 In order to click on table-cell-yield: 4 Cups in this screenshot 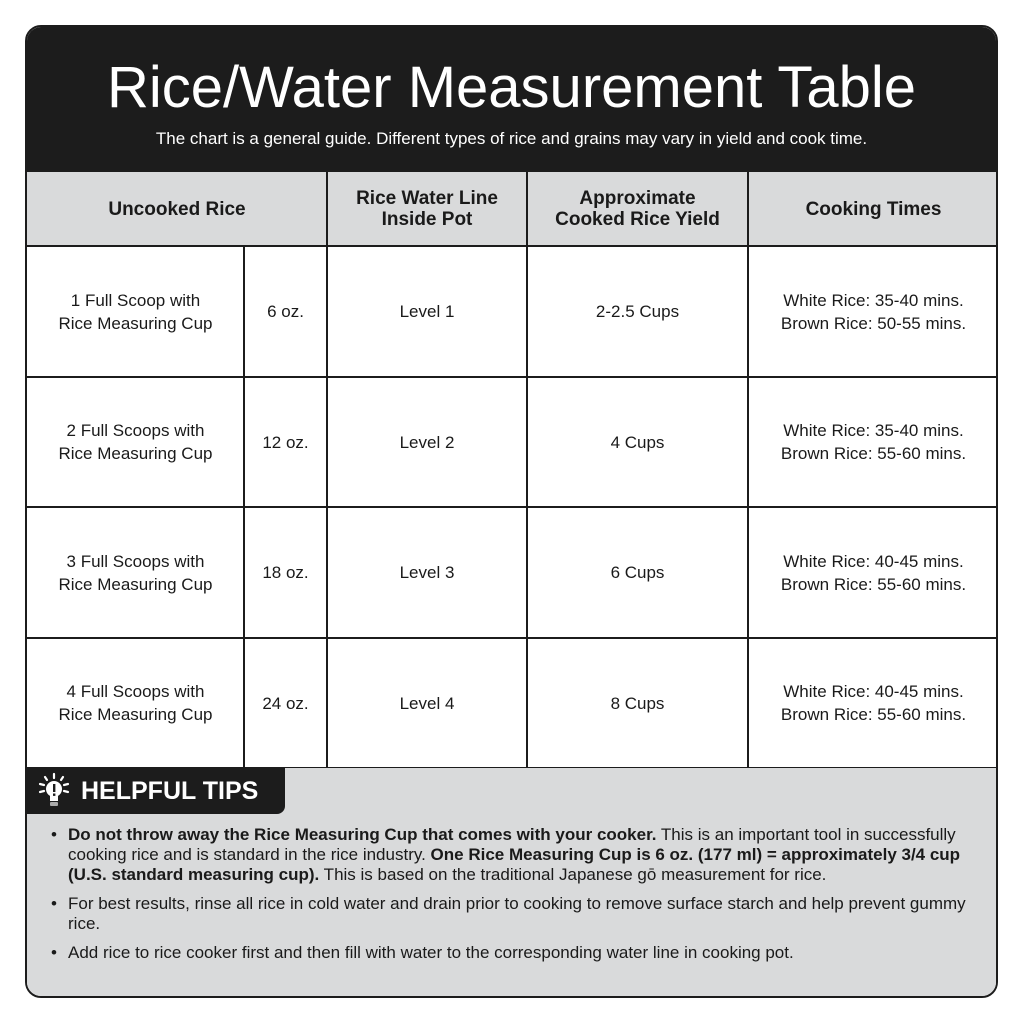, I will do `click(637, 442)`.